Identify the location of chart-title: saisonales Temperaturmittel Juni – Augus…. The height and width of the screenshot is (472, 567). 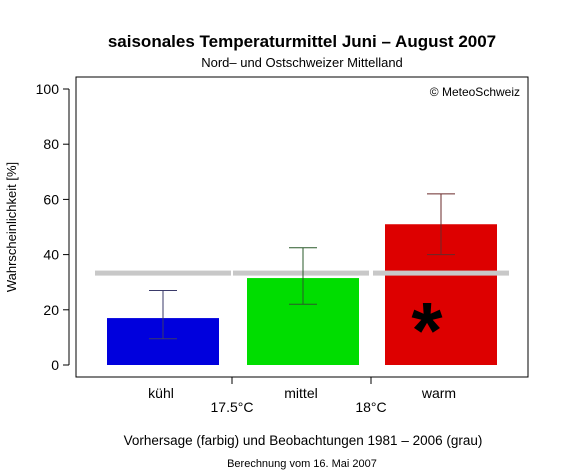
(302, 41).